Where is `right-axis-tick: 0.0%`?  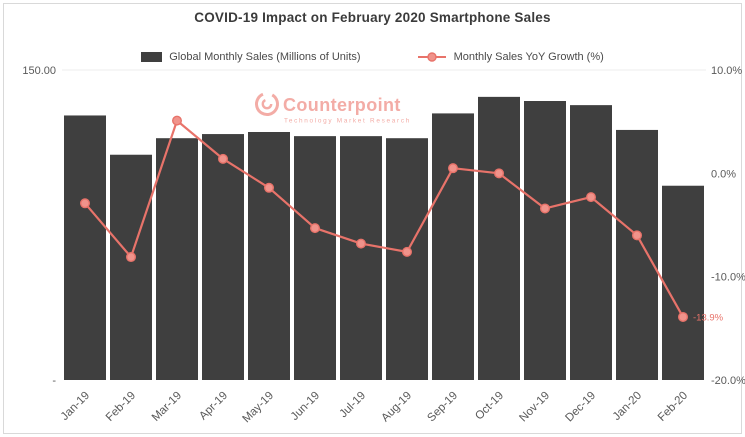
right-axis-tick: 0.0% is located at coordinates (723, 174).